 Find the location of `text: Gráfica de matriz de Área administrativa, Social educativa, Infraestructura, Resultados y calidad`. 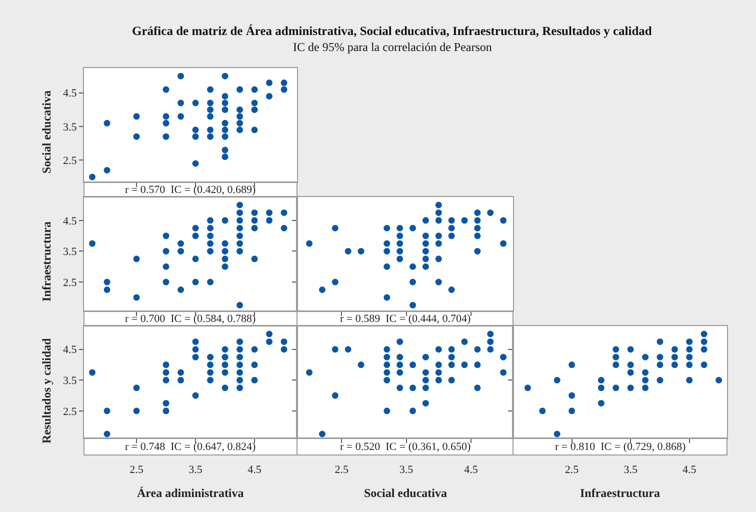

text: Gráfica de matriz de Área administrativa, Social educativa, Infraestructura, Resultados y calidad is located at coordinates (392, 31).